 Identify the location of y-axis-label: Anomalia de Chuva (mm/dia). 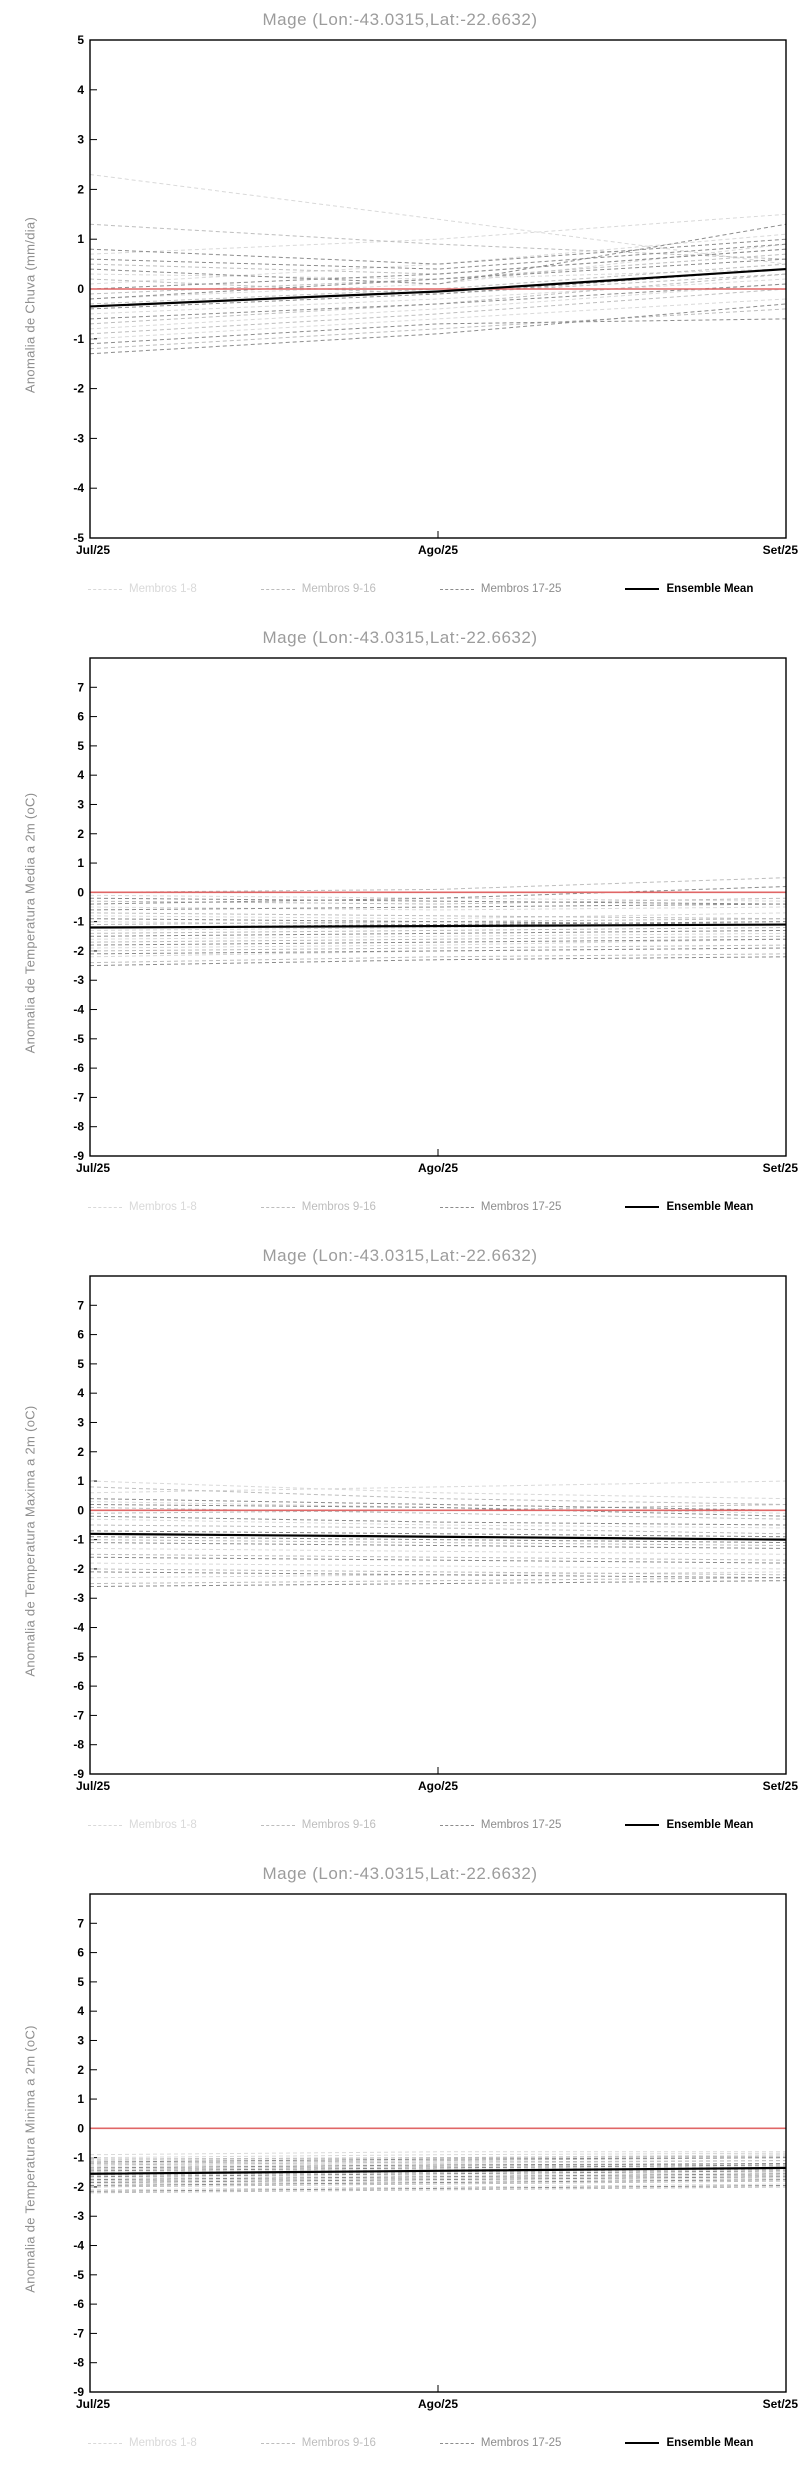
(30, 304).